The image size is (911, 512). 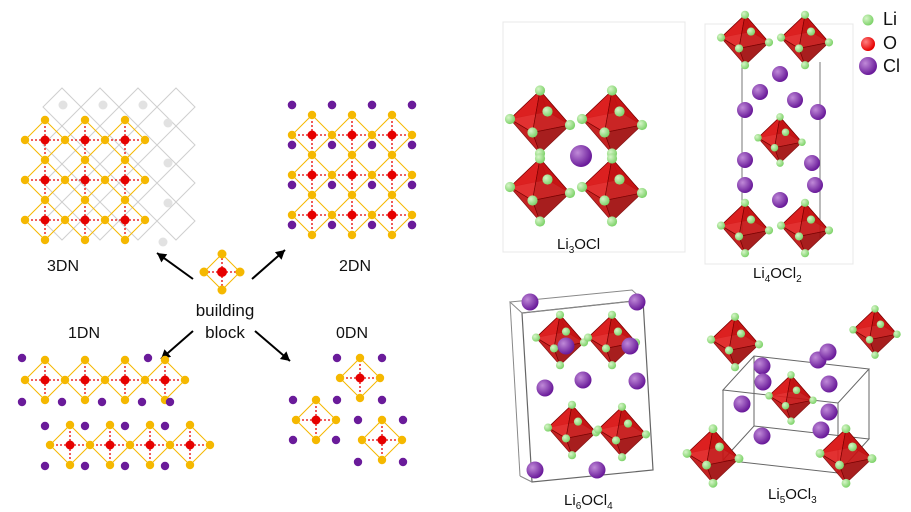 What do you see at coordinates (355, 266) in the screenshot?
I see `label-2dn: 2DN` at bounding box center [355, 266].